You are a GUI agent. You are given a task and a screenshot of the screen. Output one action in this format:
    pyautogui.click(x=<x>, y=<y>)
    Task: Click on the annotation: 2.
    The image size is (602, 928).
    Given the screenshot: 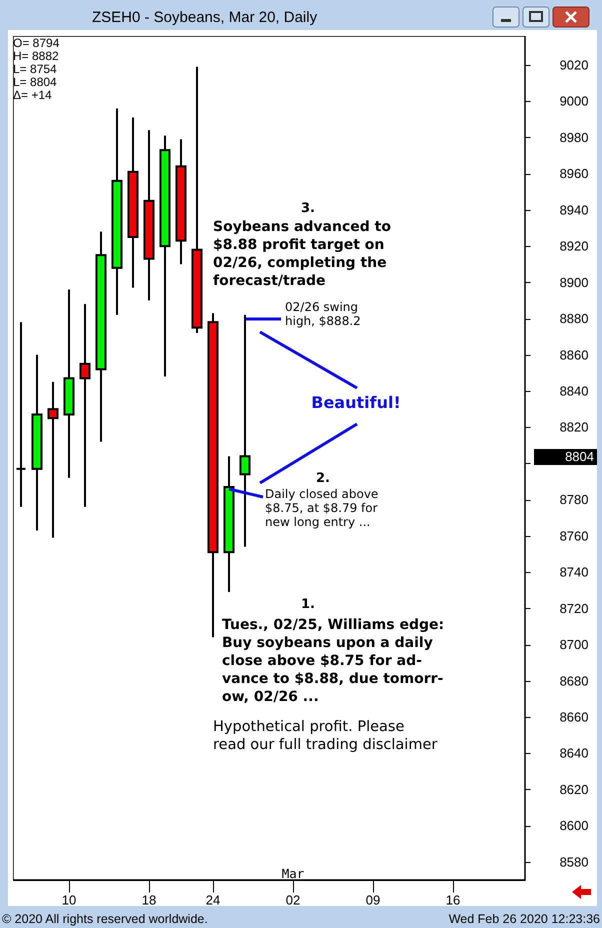 What is the action you would take?
    pyautogui.click(x=323, y=478)
    